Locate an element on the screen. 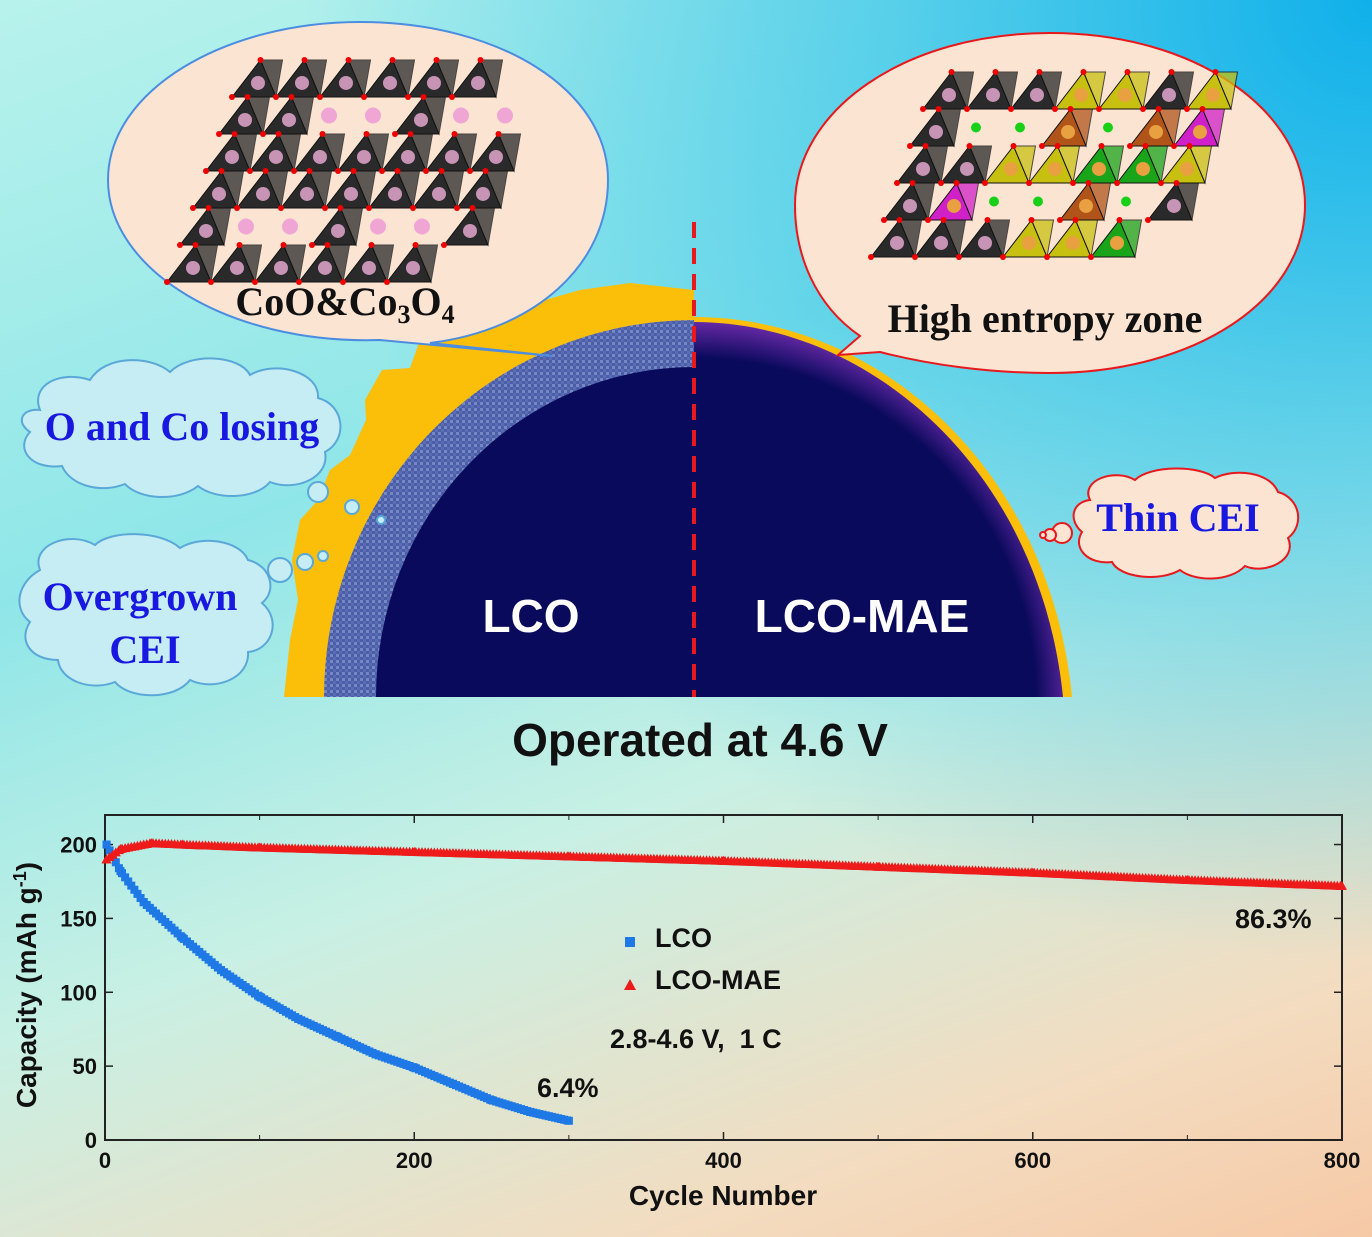 This screenshot has width=1372, height=1237. x-axis-label: Cycle Number is located at coordinates (723, 1195).